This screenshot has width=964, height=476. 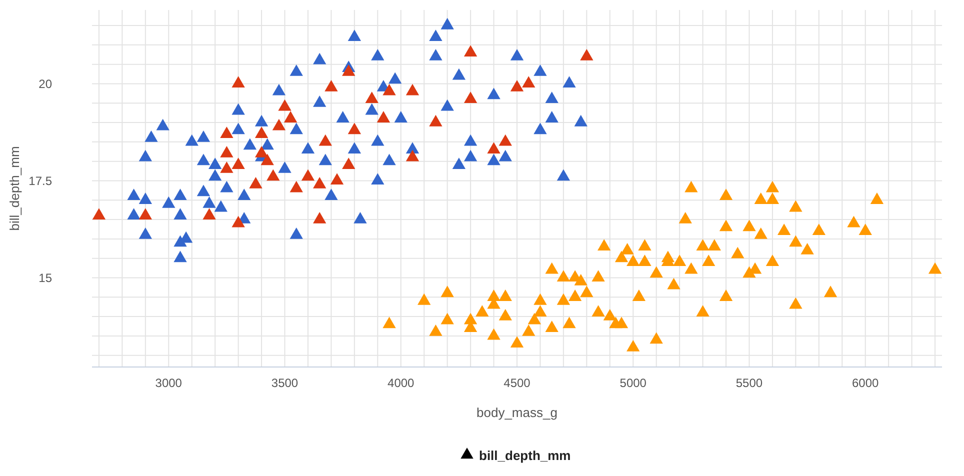 What do you see at coordinates (45, 277) in the screenshot?
I see `y-tick-label: 15` at bounding box center [45, 277].